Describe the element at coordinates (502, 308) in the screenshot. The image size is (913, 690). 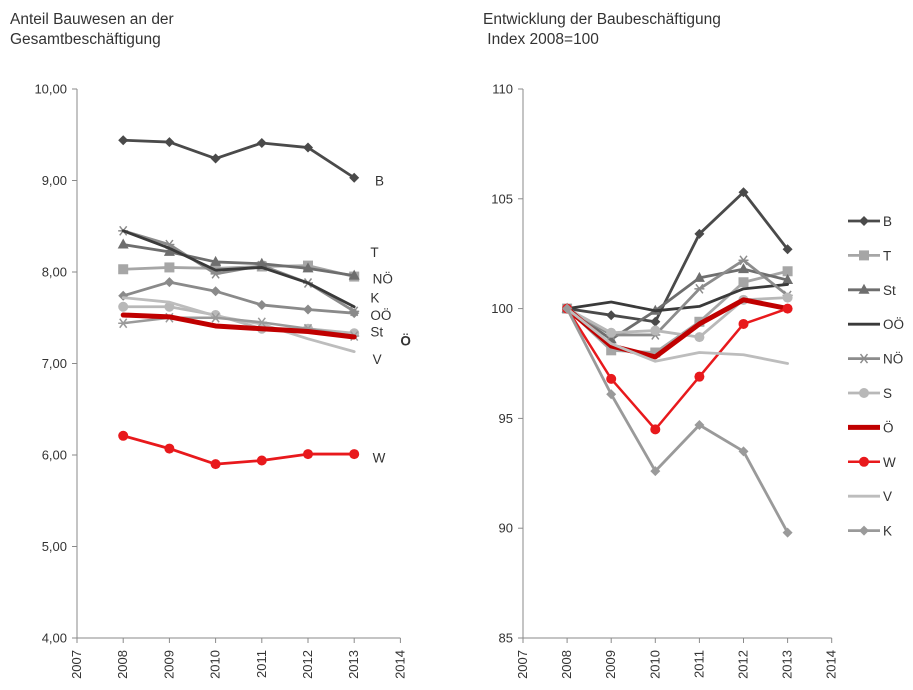
I see `y-tick-label: 100` at that location.